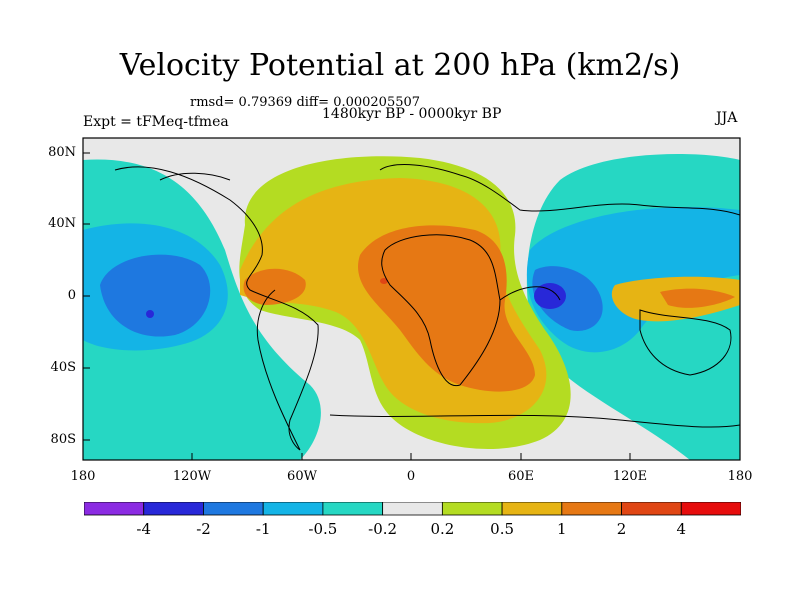 Image resolution: width=800 pixels, height=600 pixels. What do you see at coordinates (412, 114) in the screenshot?
I see `period-subtitle: 1480kyr BP - 0000kyr BP` at bounding box center [412, 114].